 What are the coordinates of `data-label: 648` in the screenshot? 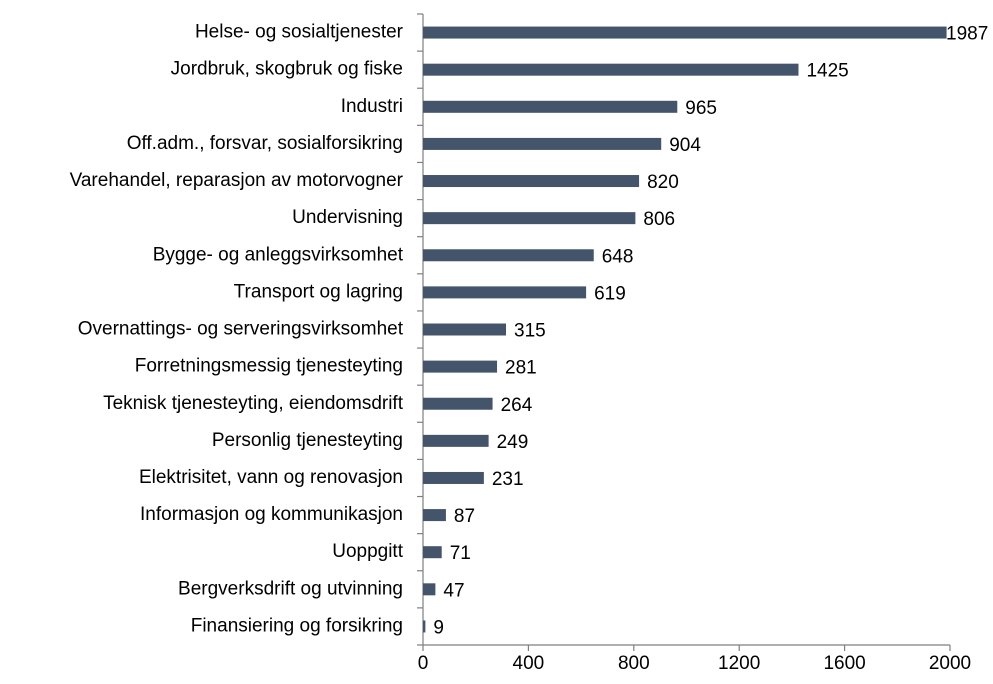 It's located at (618, 256).